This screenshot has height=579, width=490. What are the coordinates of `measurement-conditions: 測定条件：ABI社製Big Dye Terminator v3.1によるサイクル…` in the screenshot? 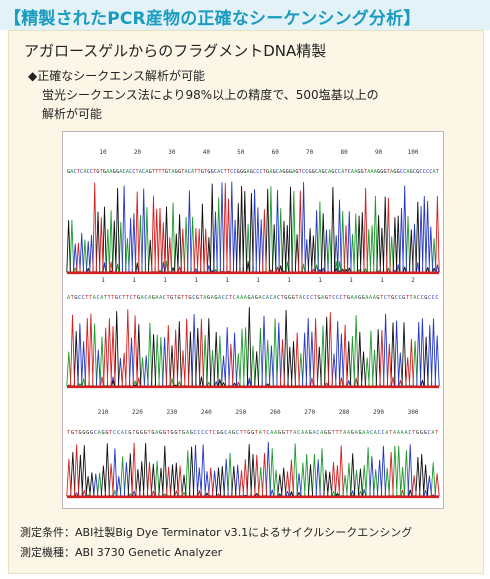 It's located at (216, 532).